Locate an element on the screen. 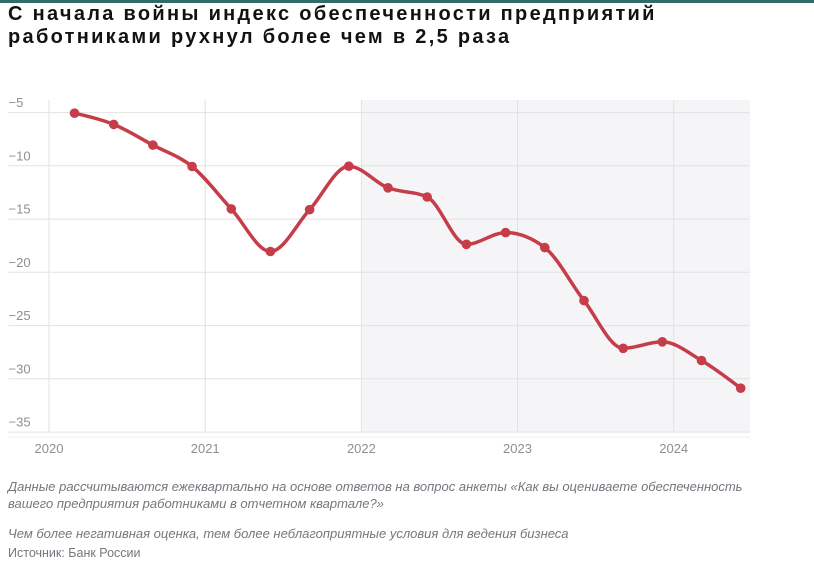 The width and height of the screenshot is (814, 565). svg-text: −30 is located at coordinates (20, 368).